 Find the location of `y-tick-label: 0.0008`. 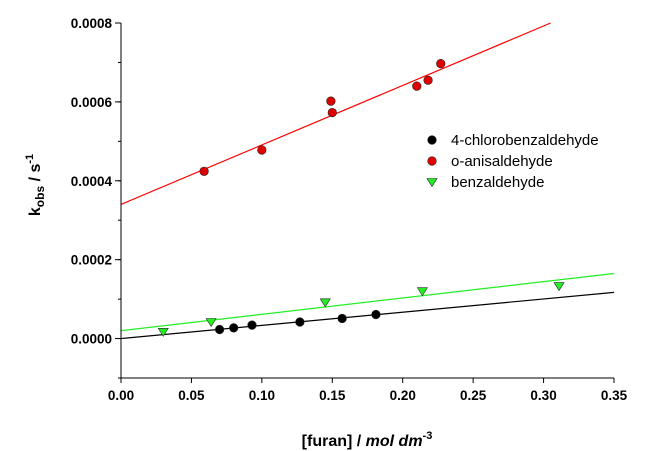

y-tick-label: 0.0008 is located at coordinates (92, 23).